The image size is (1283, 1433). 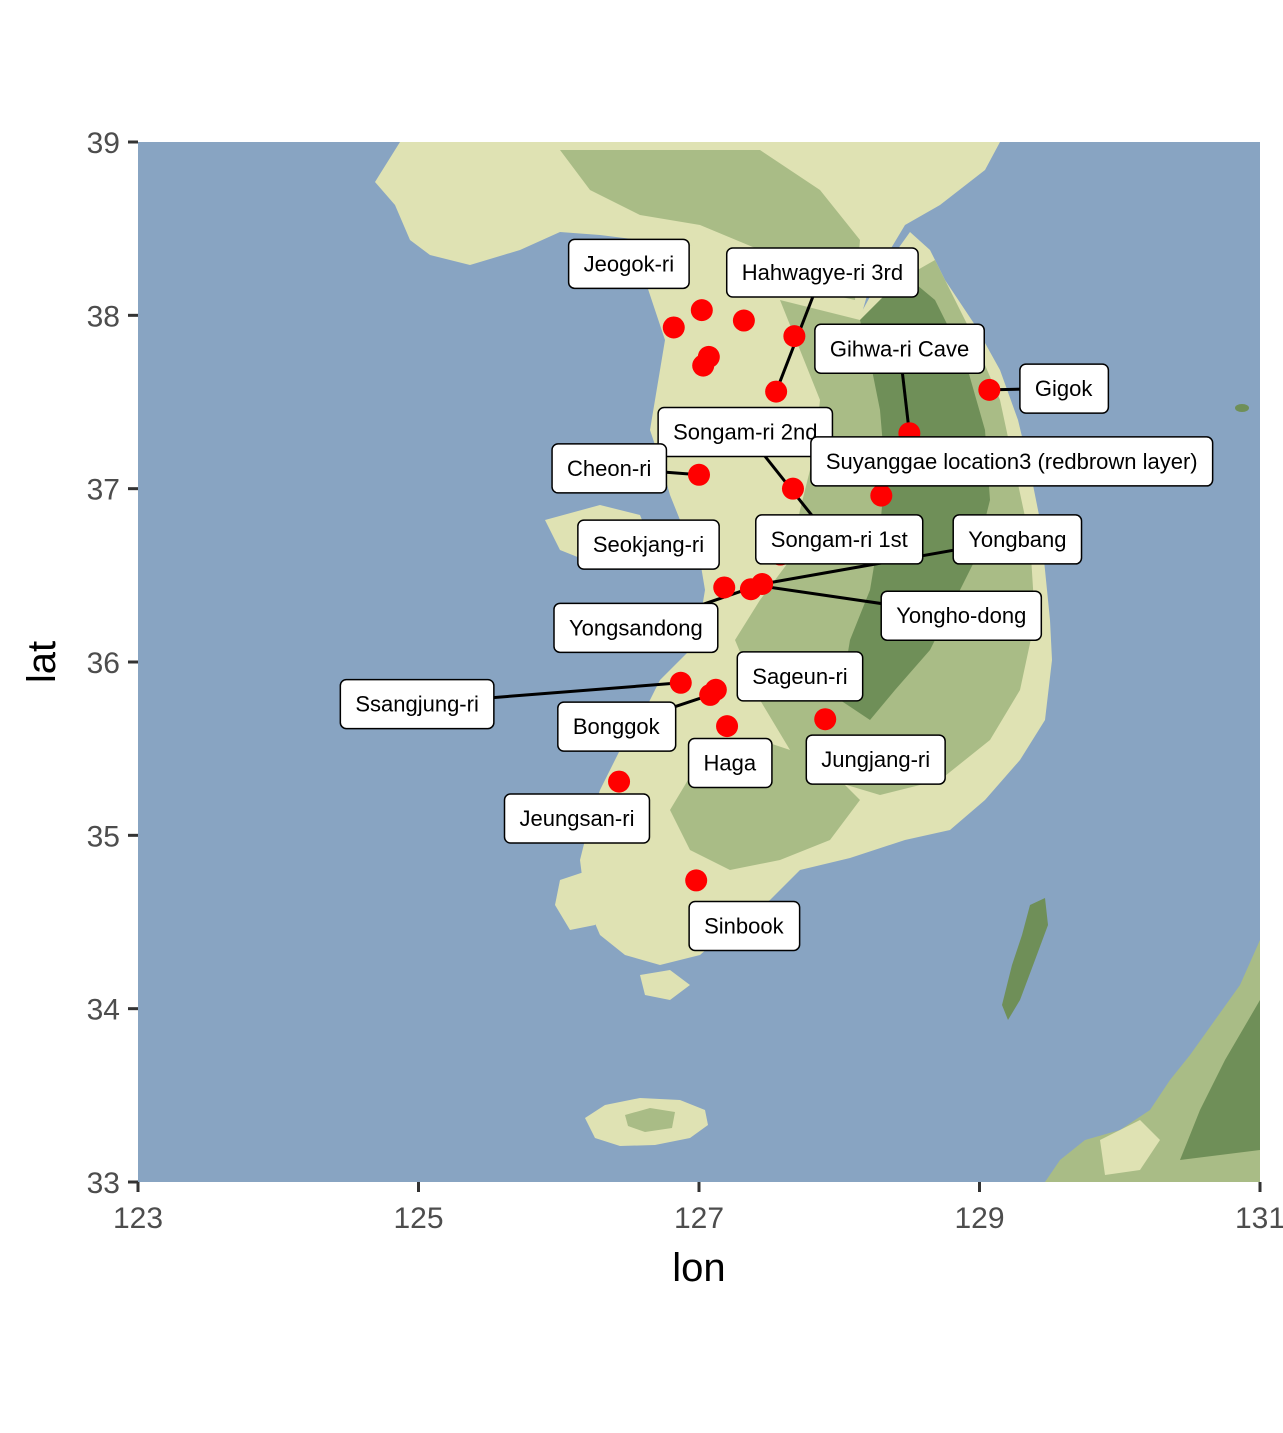 I want to click on site-label: Yongsandong, so click(x=636, y=628).